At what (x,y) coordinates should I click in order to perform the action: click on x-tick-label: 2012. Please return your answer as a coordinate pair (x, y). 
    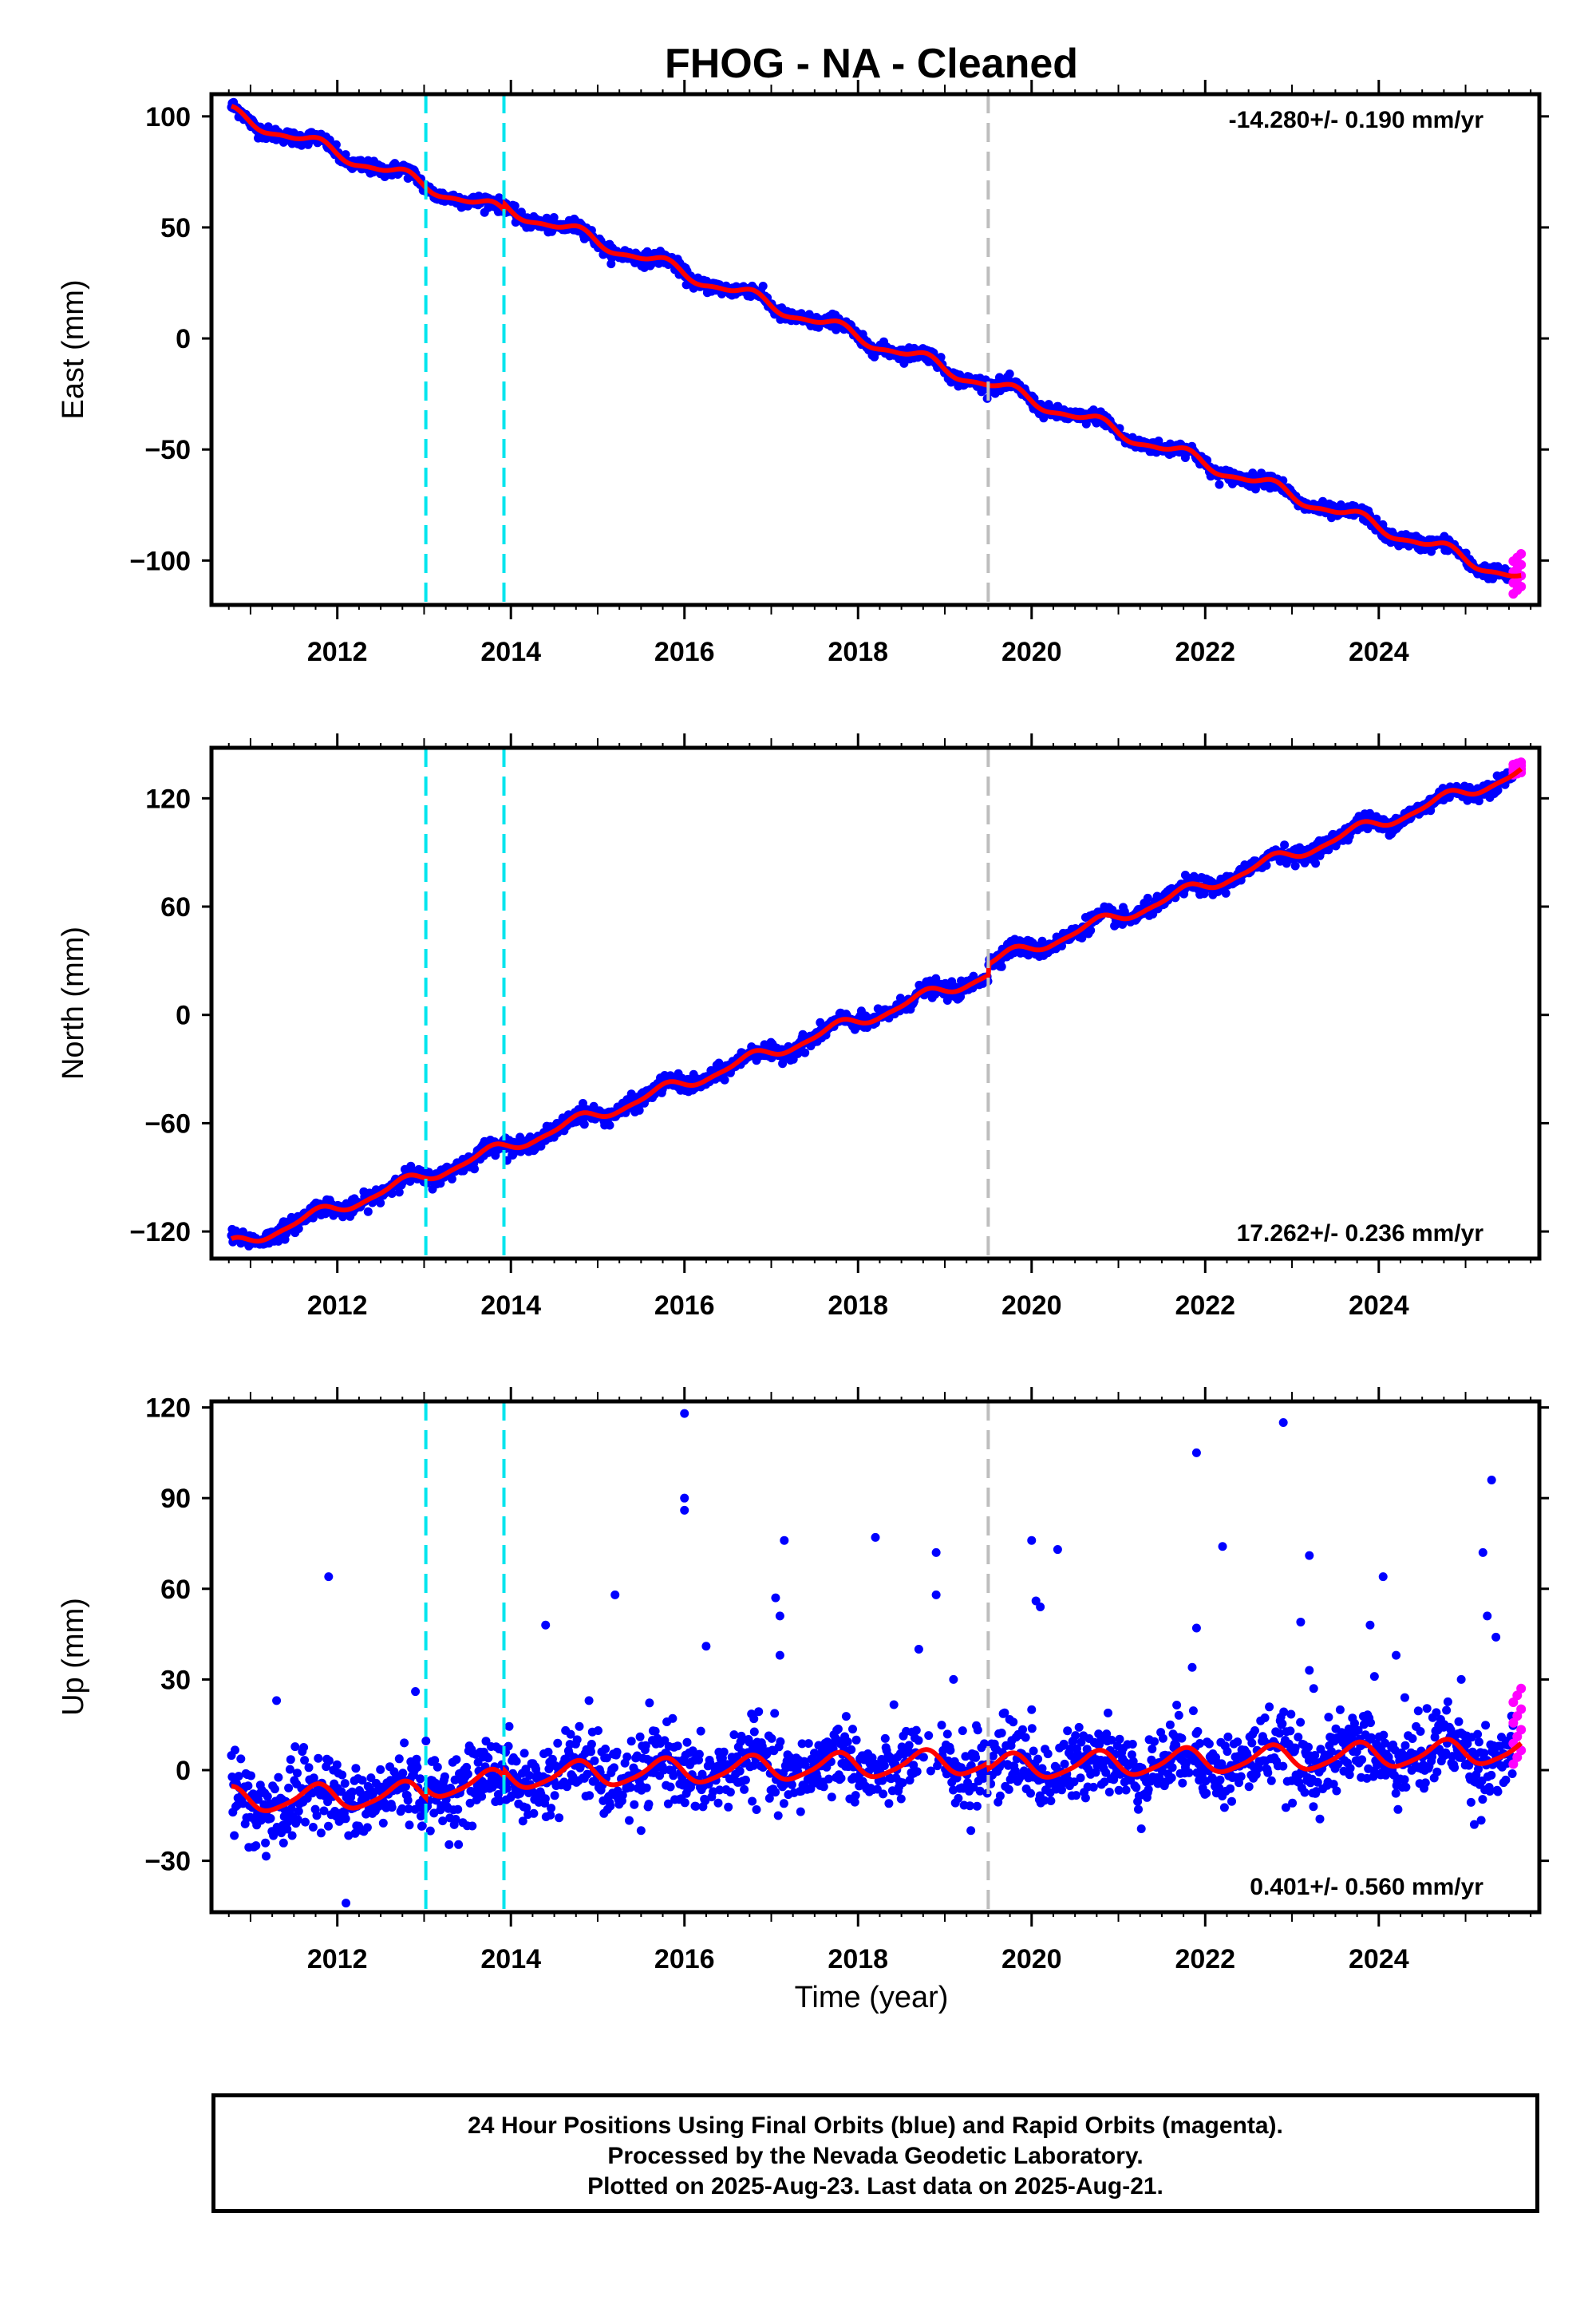
    Looking at the image, I should click on (337, 652).